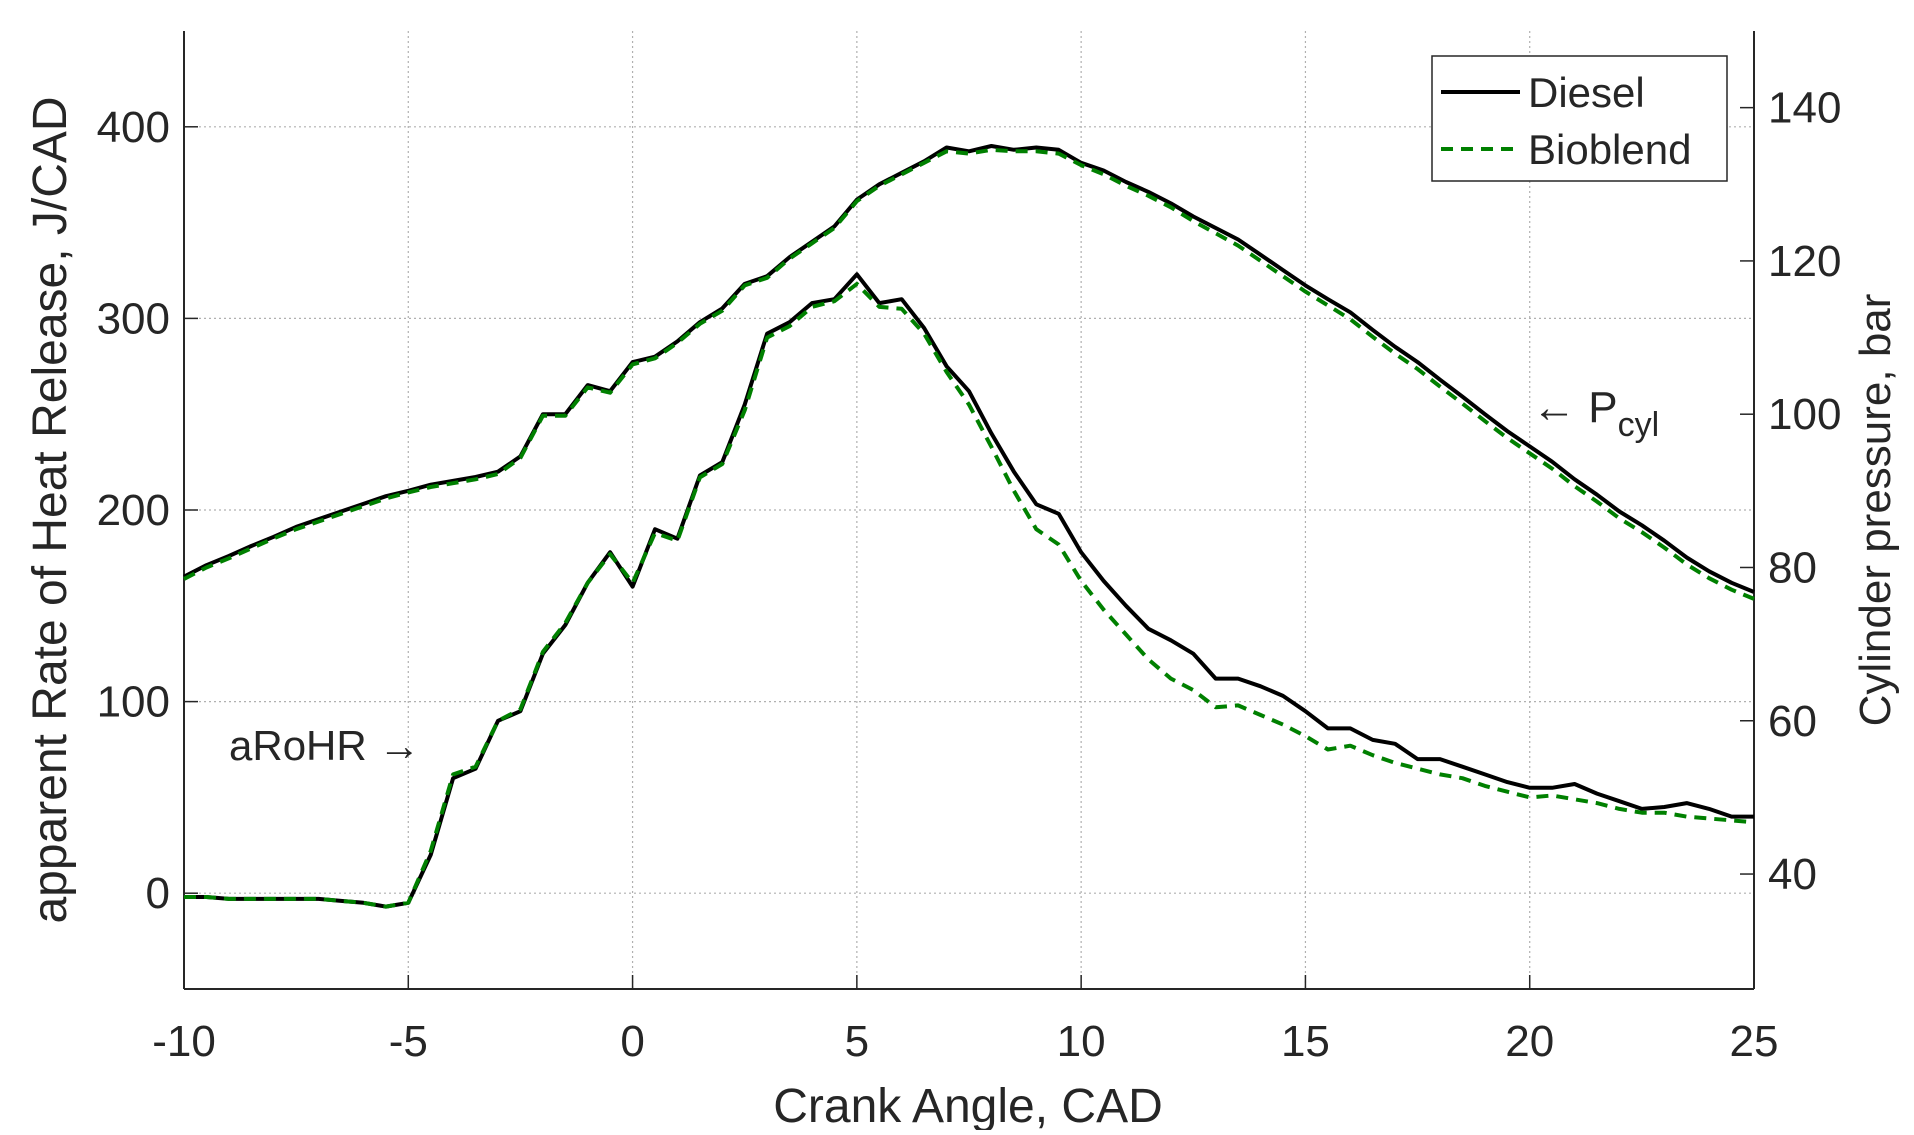  I want to click on y-tick-label: 100, so click(133, 702).